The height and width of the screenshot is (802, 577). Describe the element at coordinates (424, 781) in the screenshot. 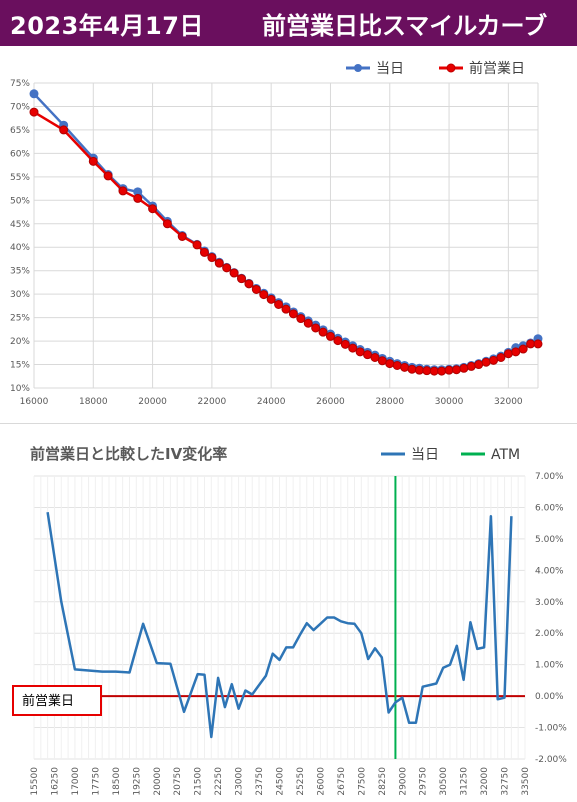

I see `x-tick-label: 29750` at that location.